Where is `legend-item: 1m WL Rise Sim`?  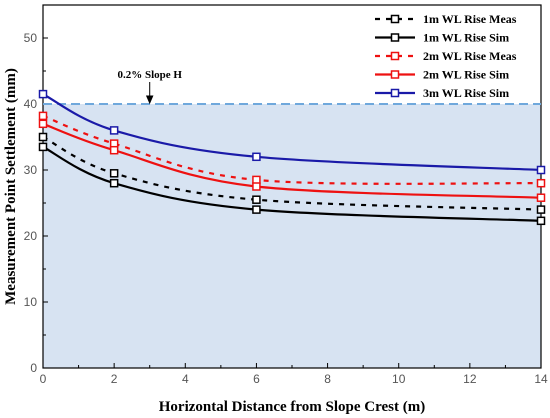 legend-item: 1m WL Rise Sim is located at coordinates (442, 38).